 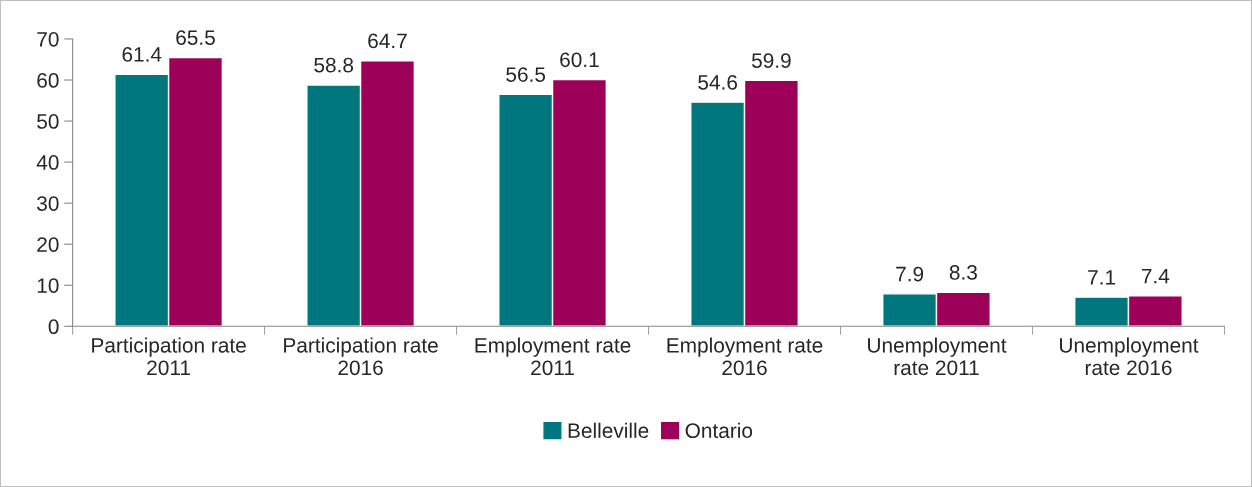 What do you see at coordinates (387, 41) in the screenshot?
I see `data-label: 64.7` at bounding box center [387, 41].